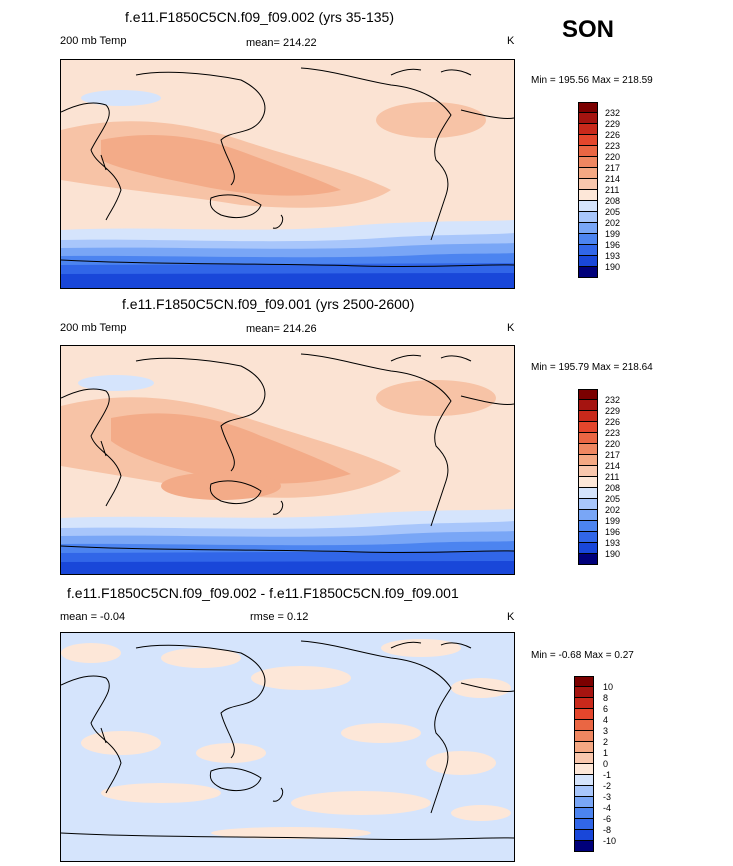 This screenshot has height=866, width=733. Describe the element at coordinates (608, 687) in the screenshot. I see `colorbar-label: 10` at that location.